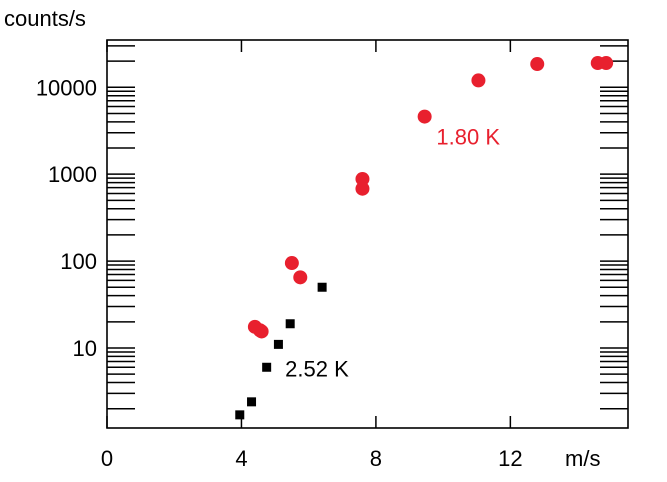 The height and width of the screenshot is (482, 667). Describe the element at coordinates (107, 458) in the screenshot. I see `x-tick-label: 0` at that location.